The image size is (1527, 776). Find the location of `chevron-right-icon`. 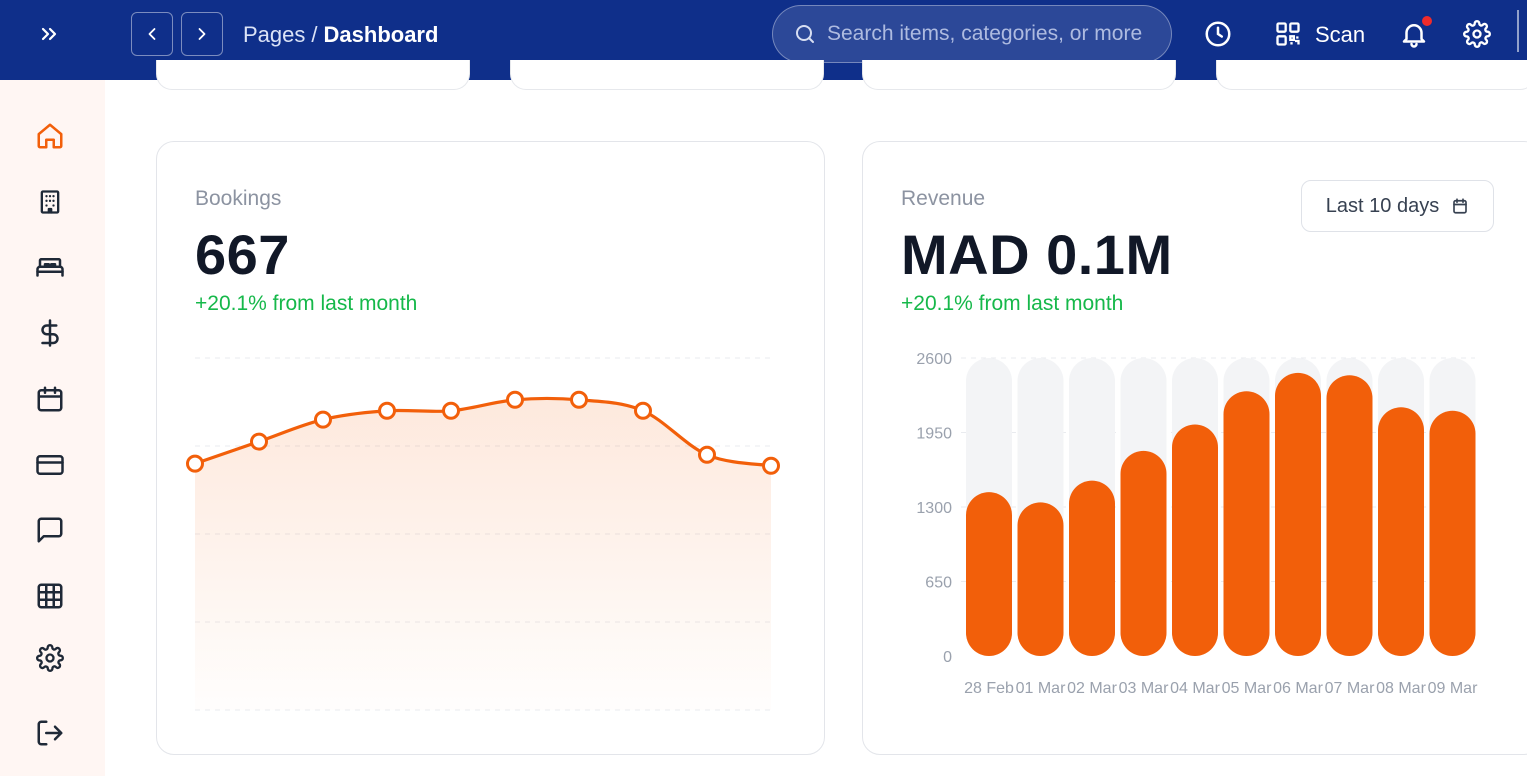

chevron-right-icon is located at coordinates (202, 34).